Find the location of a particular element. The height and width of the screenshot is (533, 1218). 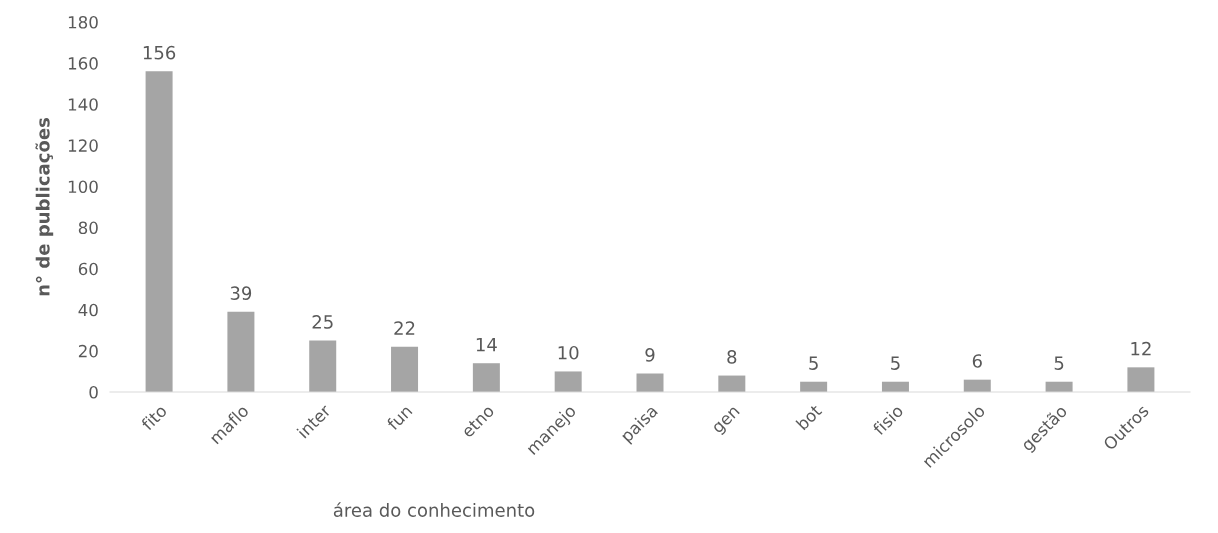

x-tick-label: bot is located at coordinates (809, 417).